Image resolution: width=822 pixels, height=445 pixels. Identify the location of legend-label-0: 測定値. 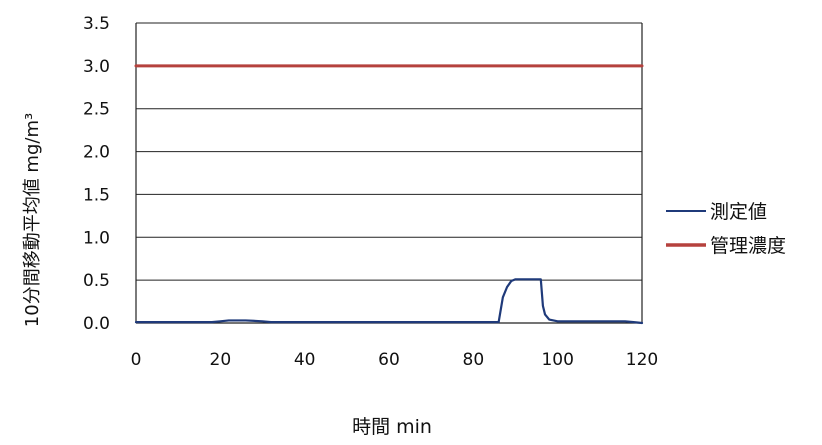
(738, 212).